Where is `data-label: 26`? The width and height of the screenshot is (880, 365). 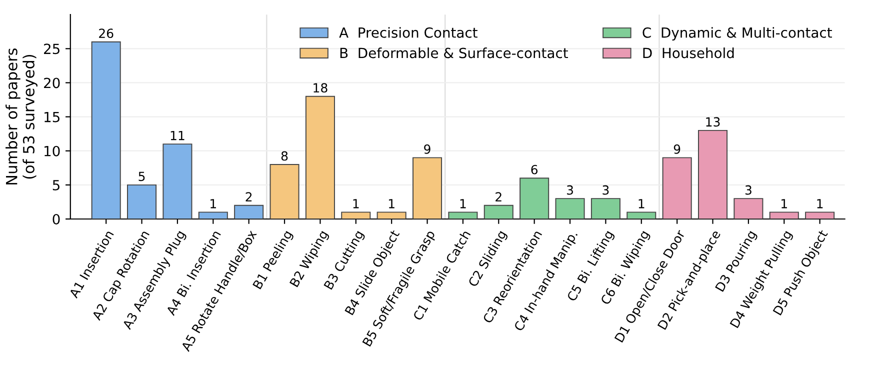 data-label: 26 is located at coordinates (106, 33).